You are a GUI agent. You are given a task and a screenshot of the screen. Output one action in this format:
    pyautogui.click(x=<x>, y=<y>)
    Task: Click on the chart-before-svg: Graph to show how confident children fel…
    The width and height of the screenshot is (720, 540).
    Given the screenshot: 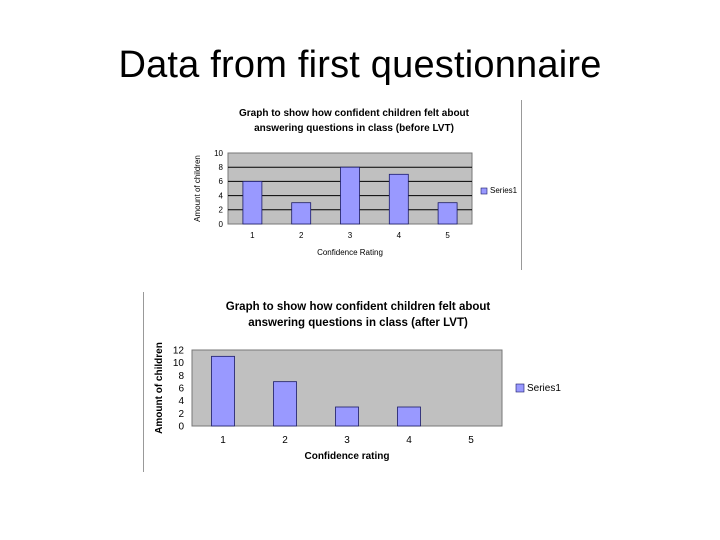 What is the action you would take?
    pyautogui.click(x=355, y=182)
    